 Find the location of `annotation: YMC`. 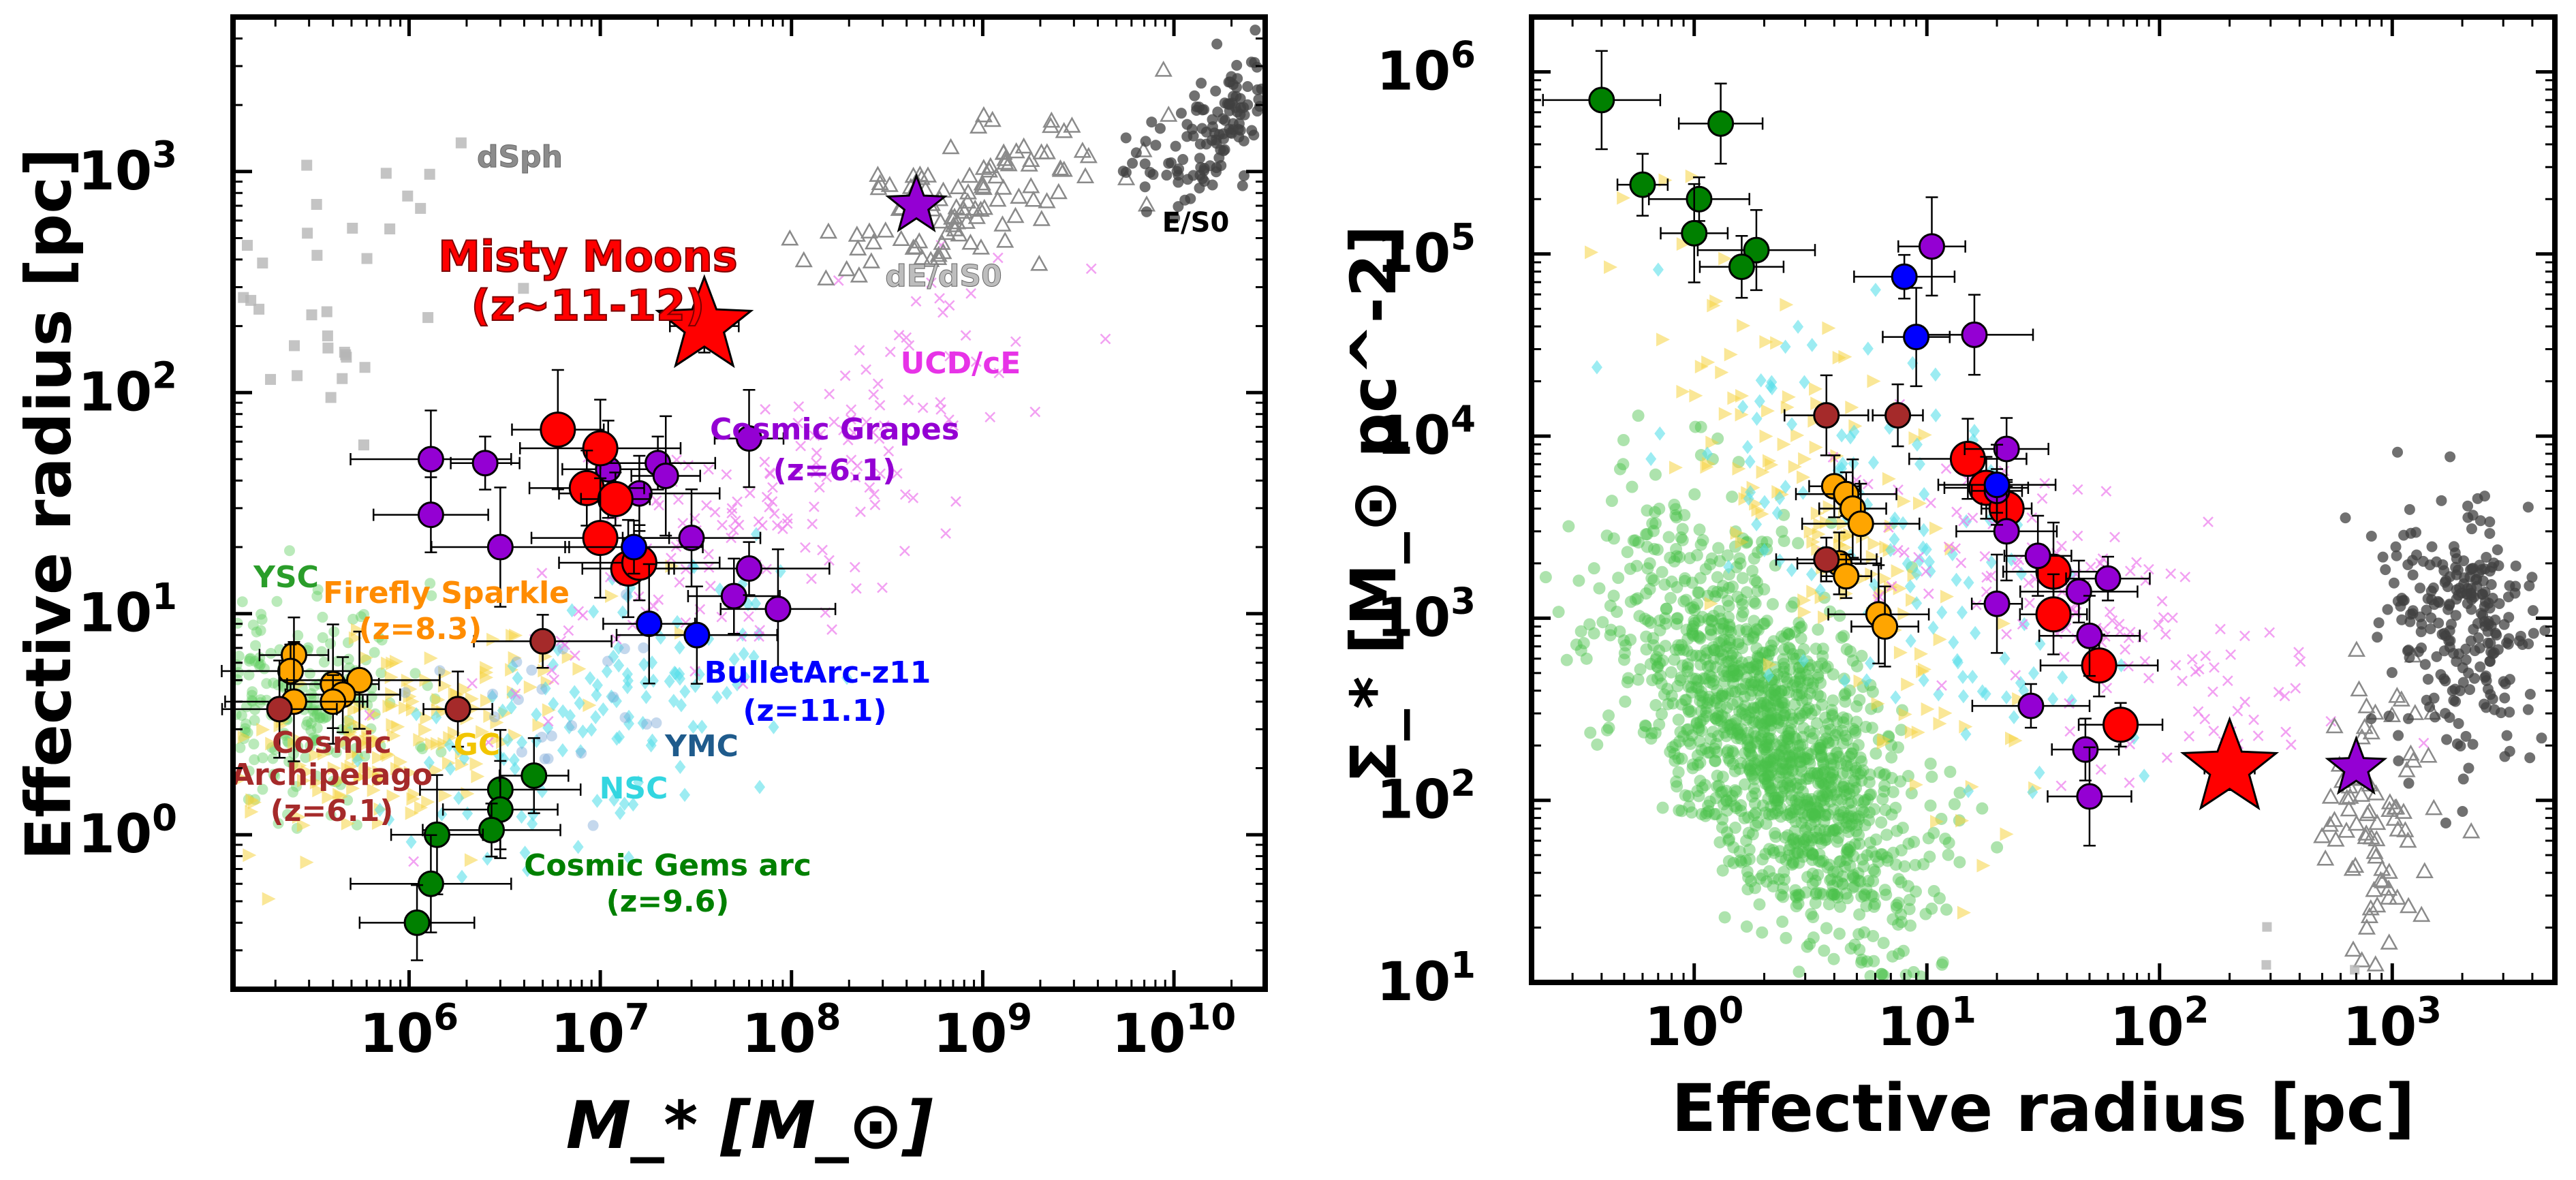

annotation: YMC is located at coordinates (701, 747).